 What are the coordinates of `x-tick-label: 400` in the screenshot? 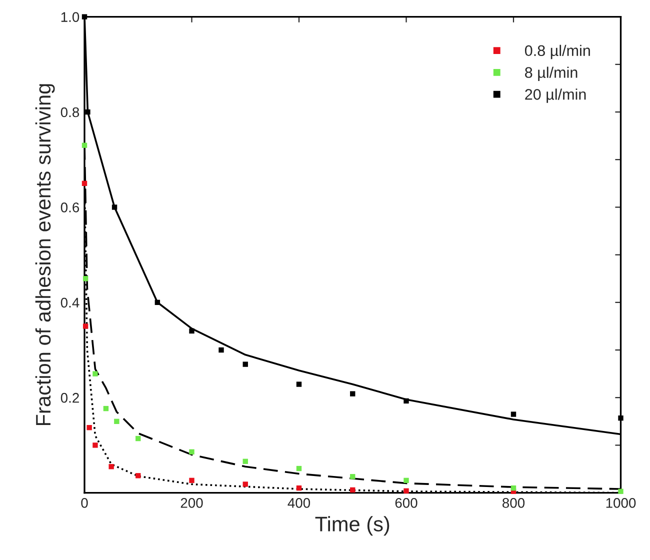 It's located at (299, 503).